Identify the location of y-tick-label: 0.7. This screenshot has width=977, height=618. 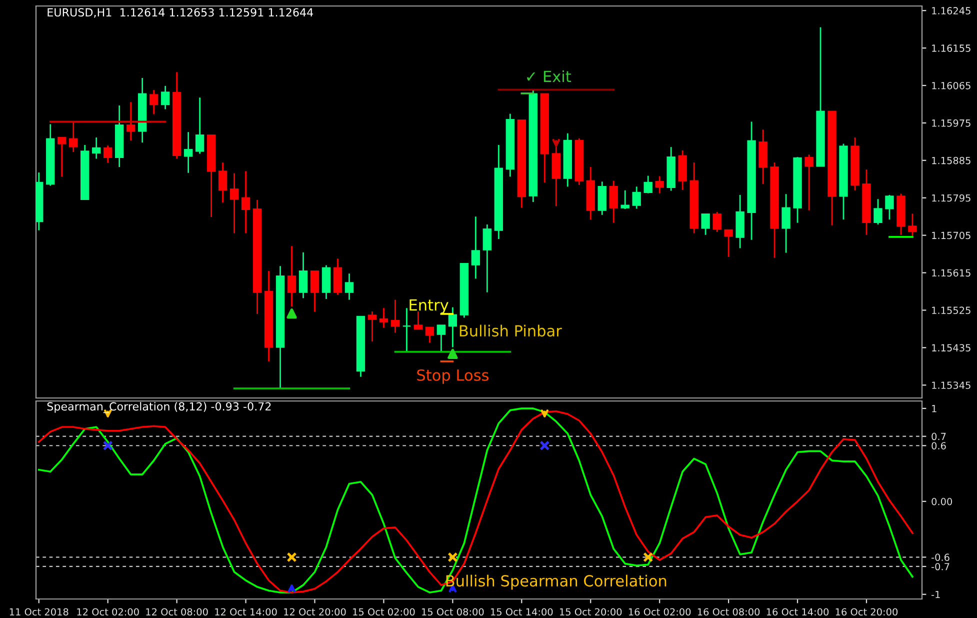
(939, 436).